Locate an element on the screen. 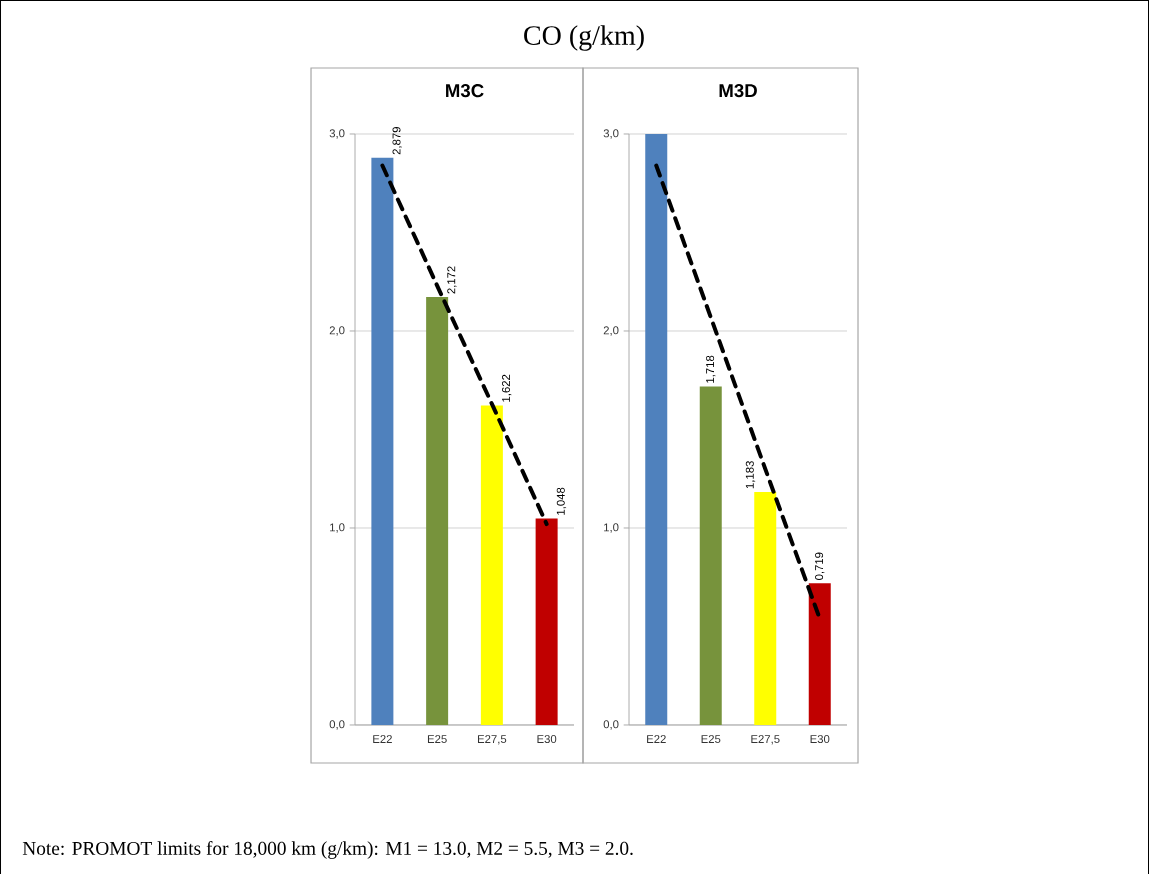  data-label: 0,719 is located at coordinates (820, 566).